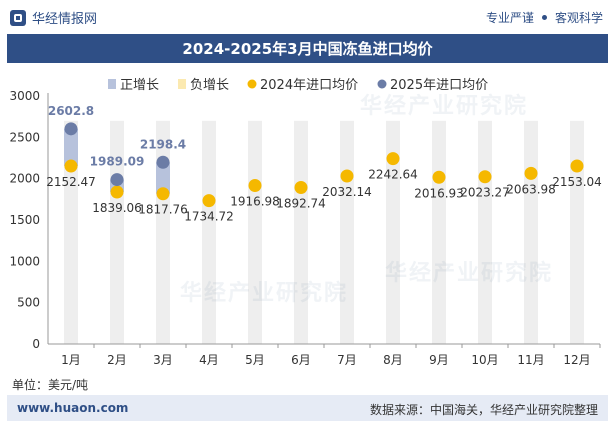  I want to click on data-label-2025: 2602.8, so click(71, 111).